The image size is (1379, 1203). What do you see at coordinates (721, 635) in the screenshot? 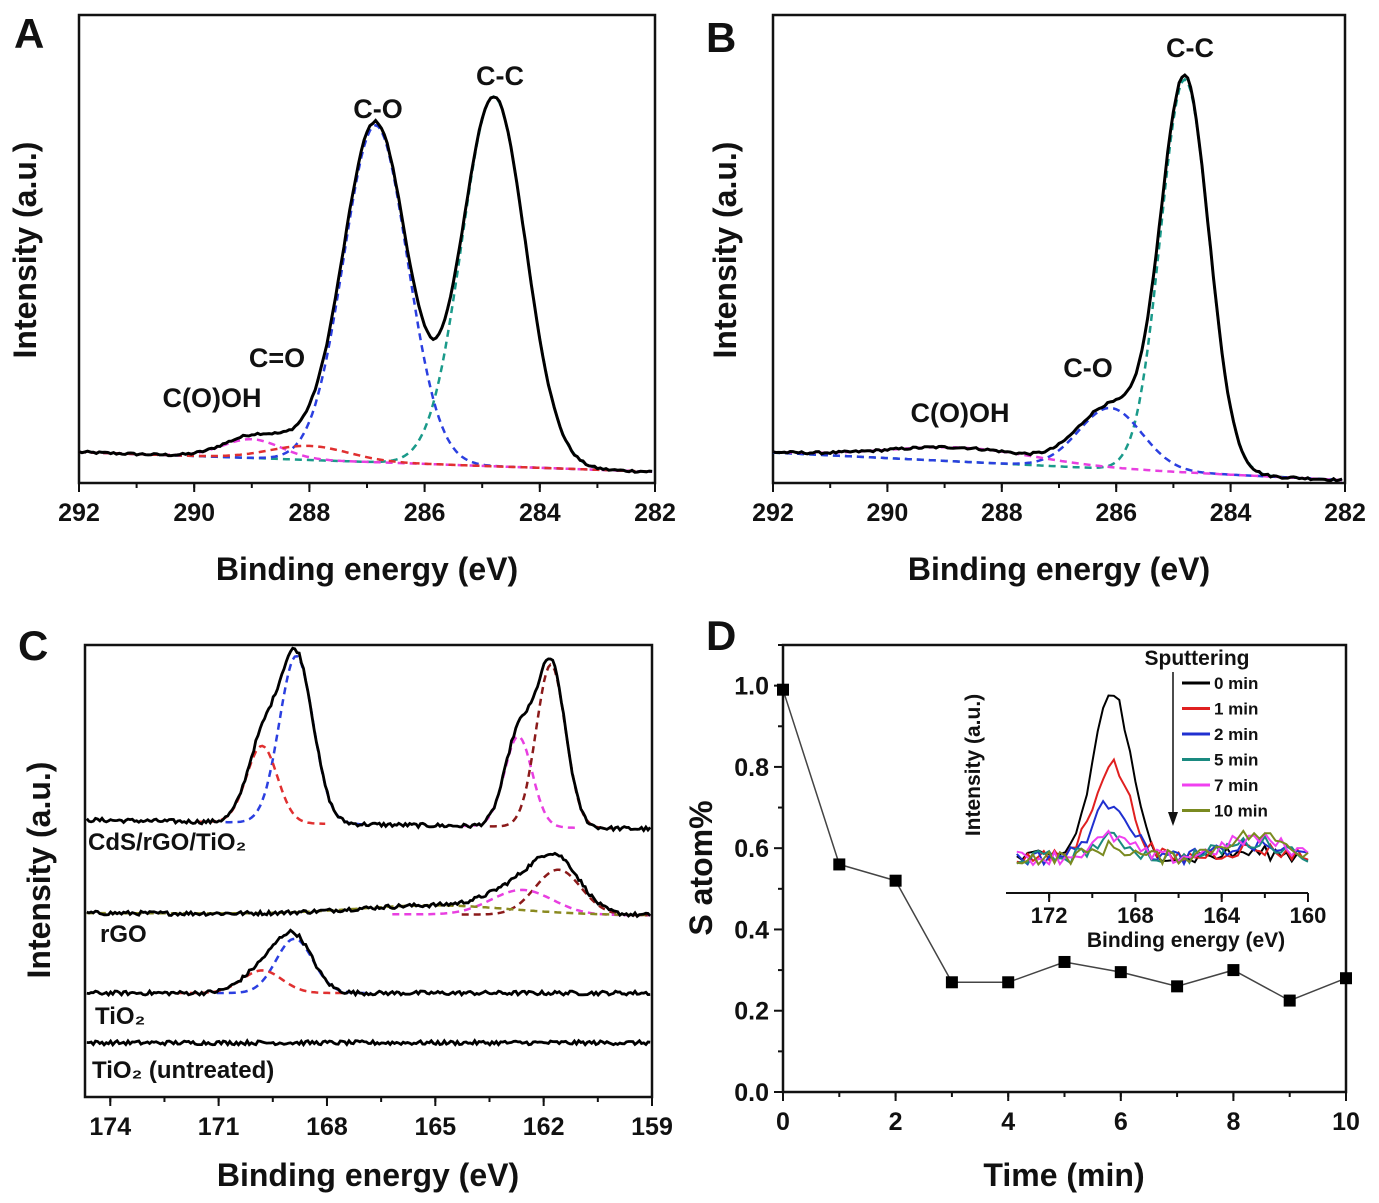
I see `panel-label-d: D` at bounding box center [721, 635].